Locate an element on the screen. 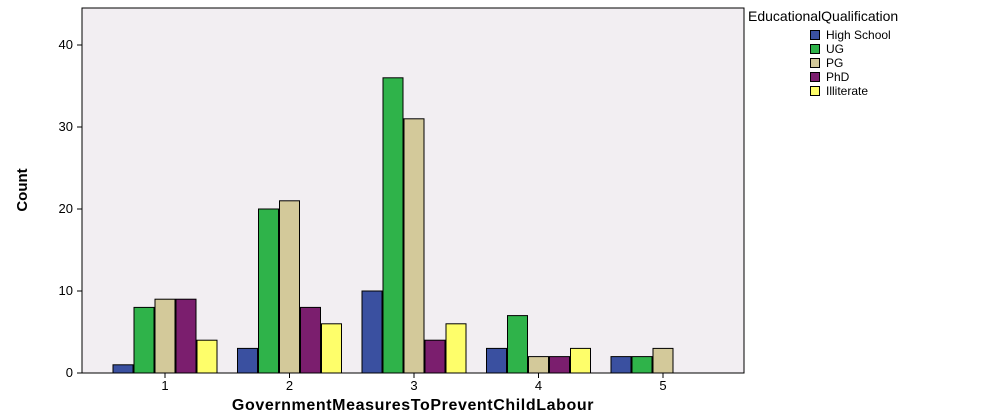  y-axis: 0 10 20 30 40 is located at coordinates (70, 208).